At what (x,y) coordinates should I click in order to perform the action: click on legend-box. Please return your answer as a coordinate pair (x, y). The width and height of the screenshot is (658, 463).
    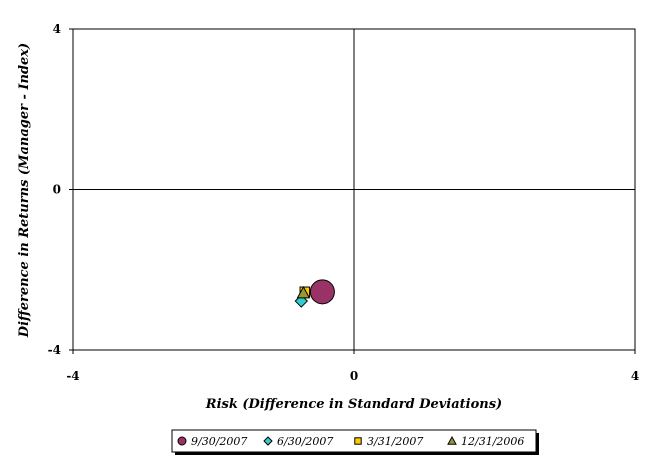
    Looking at the image, I should click on (354, 441).